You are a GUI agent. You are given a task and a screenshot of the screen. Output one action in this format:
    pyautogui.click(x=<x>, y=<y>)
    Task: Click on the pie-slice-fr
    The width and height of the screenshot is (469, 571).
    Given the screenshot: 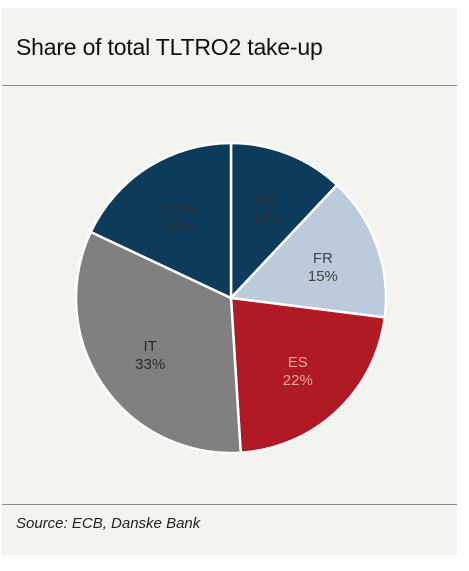 What is the action you would take?
    pyautogui.click(x=308, y=251)
    